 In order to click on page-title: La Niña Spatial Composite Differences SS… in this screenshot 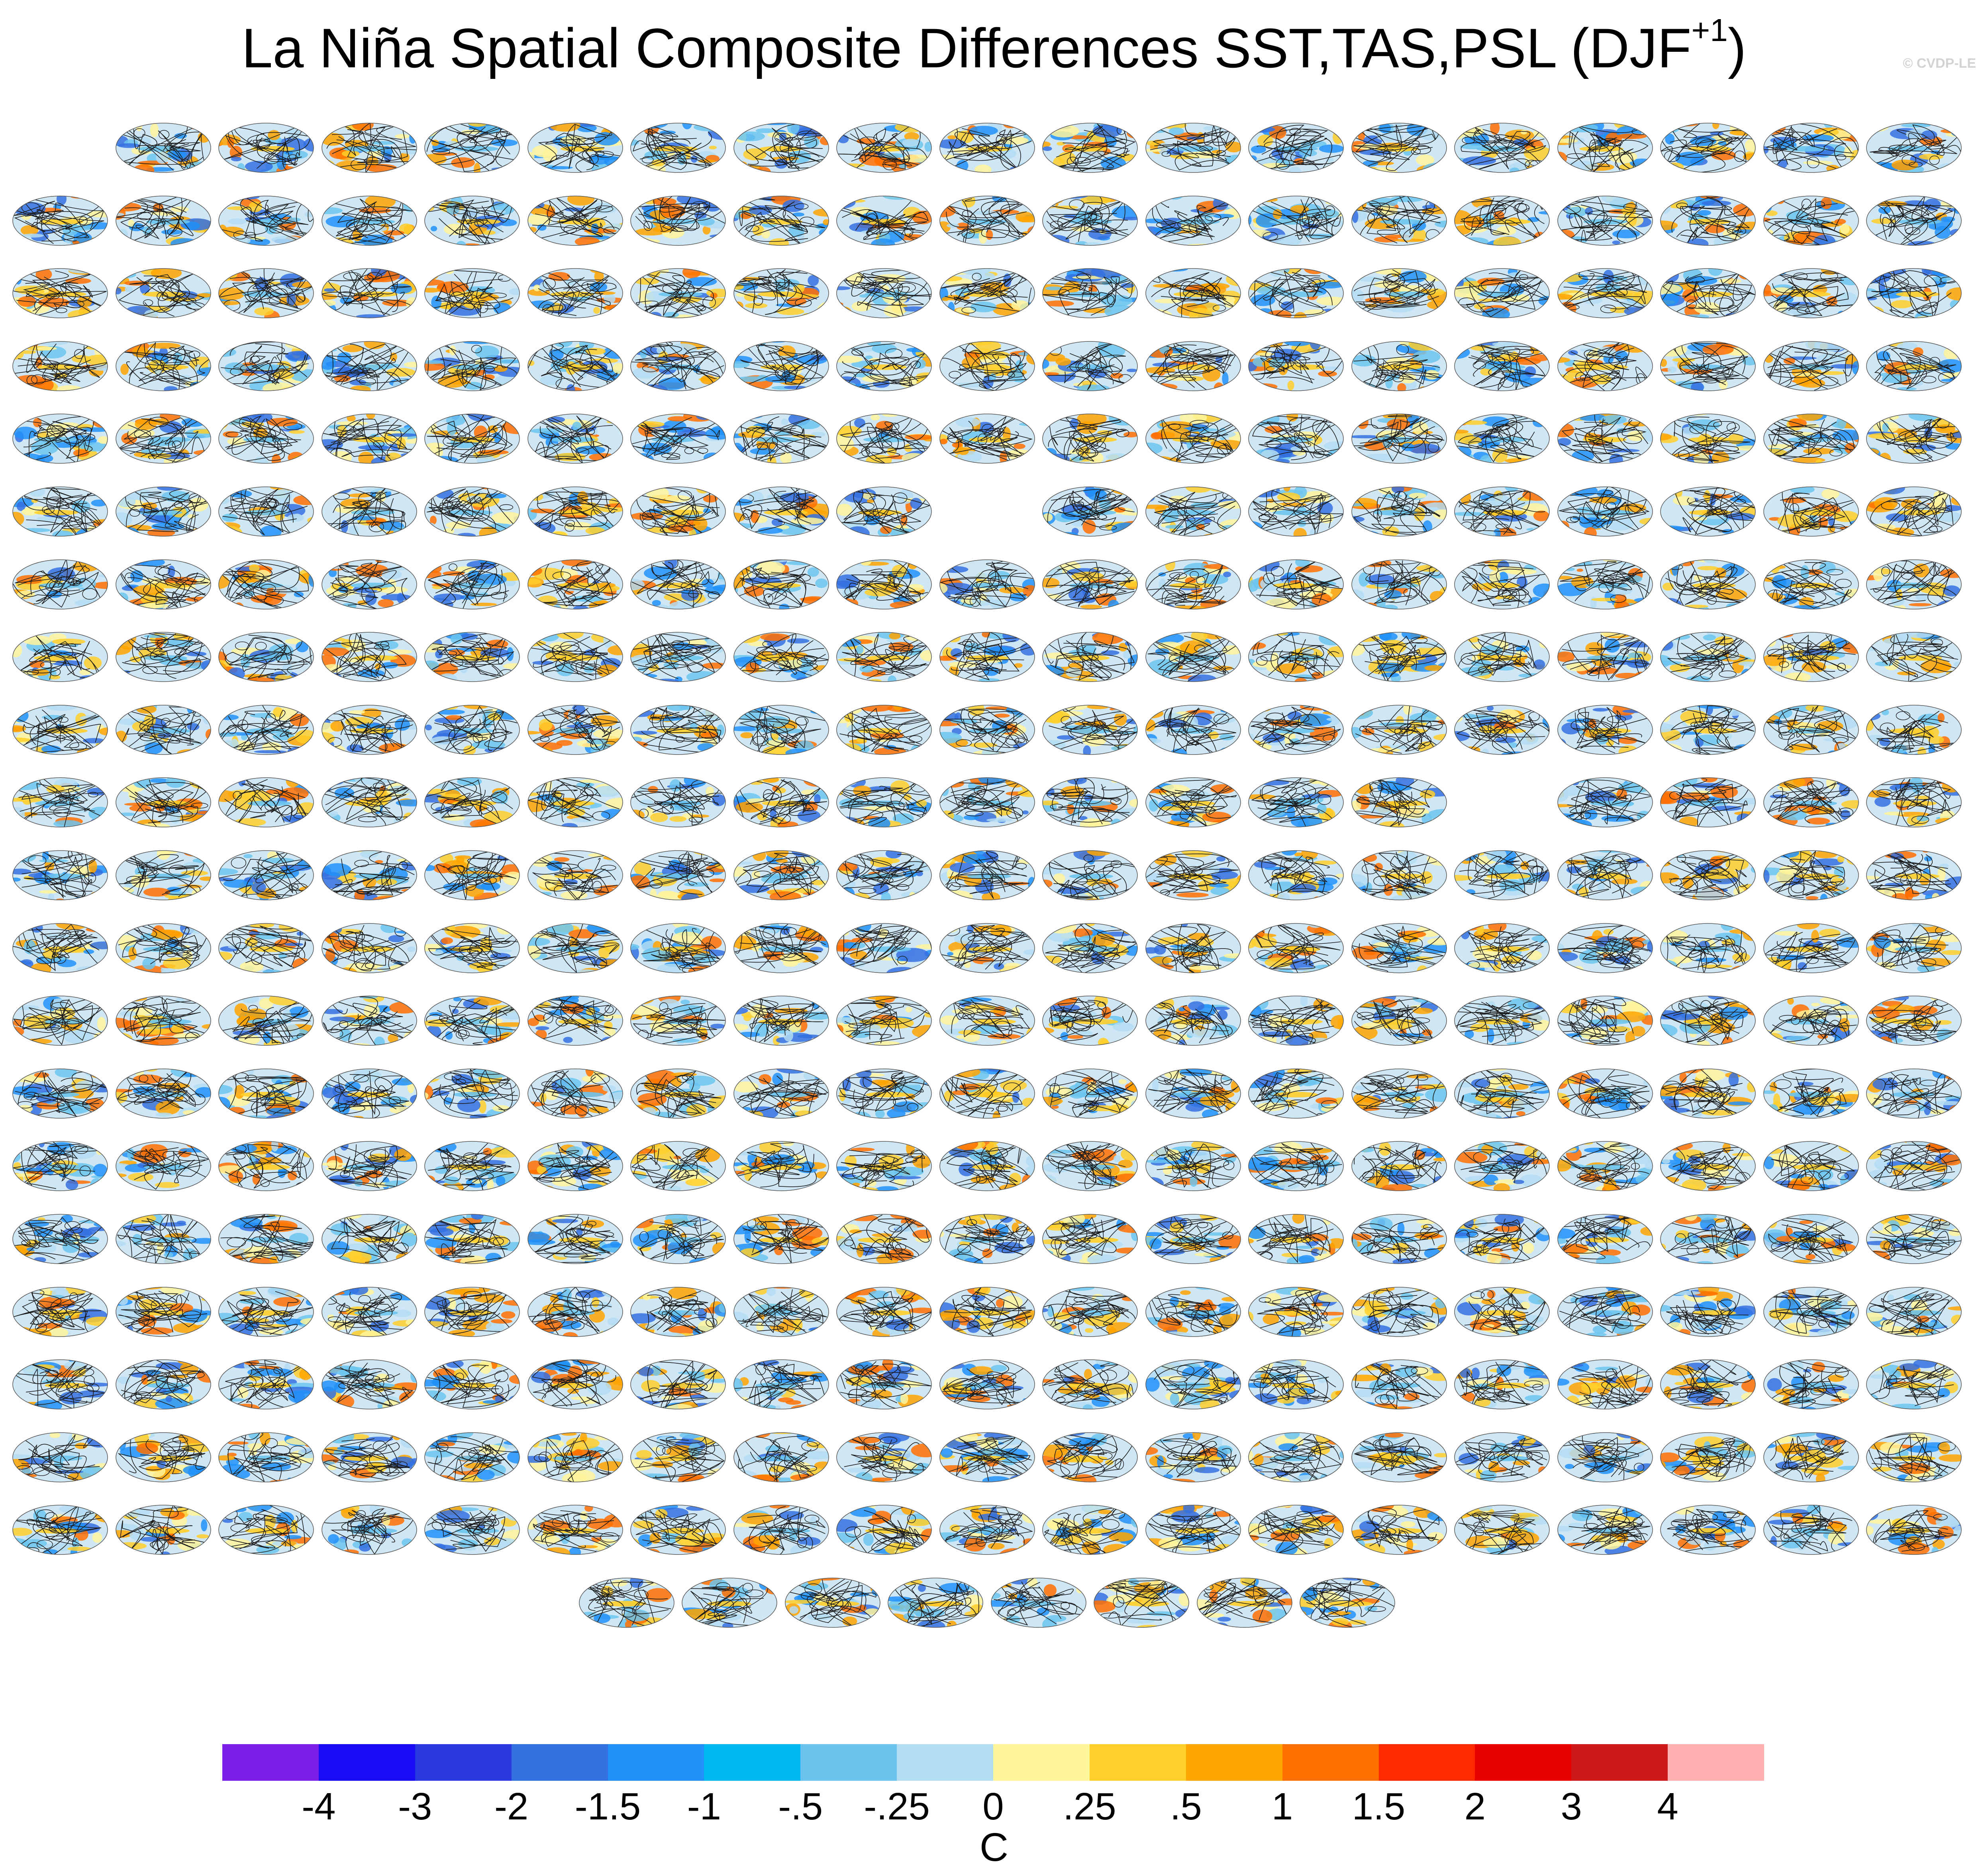, I will do `click(994, 46)`.